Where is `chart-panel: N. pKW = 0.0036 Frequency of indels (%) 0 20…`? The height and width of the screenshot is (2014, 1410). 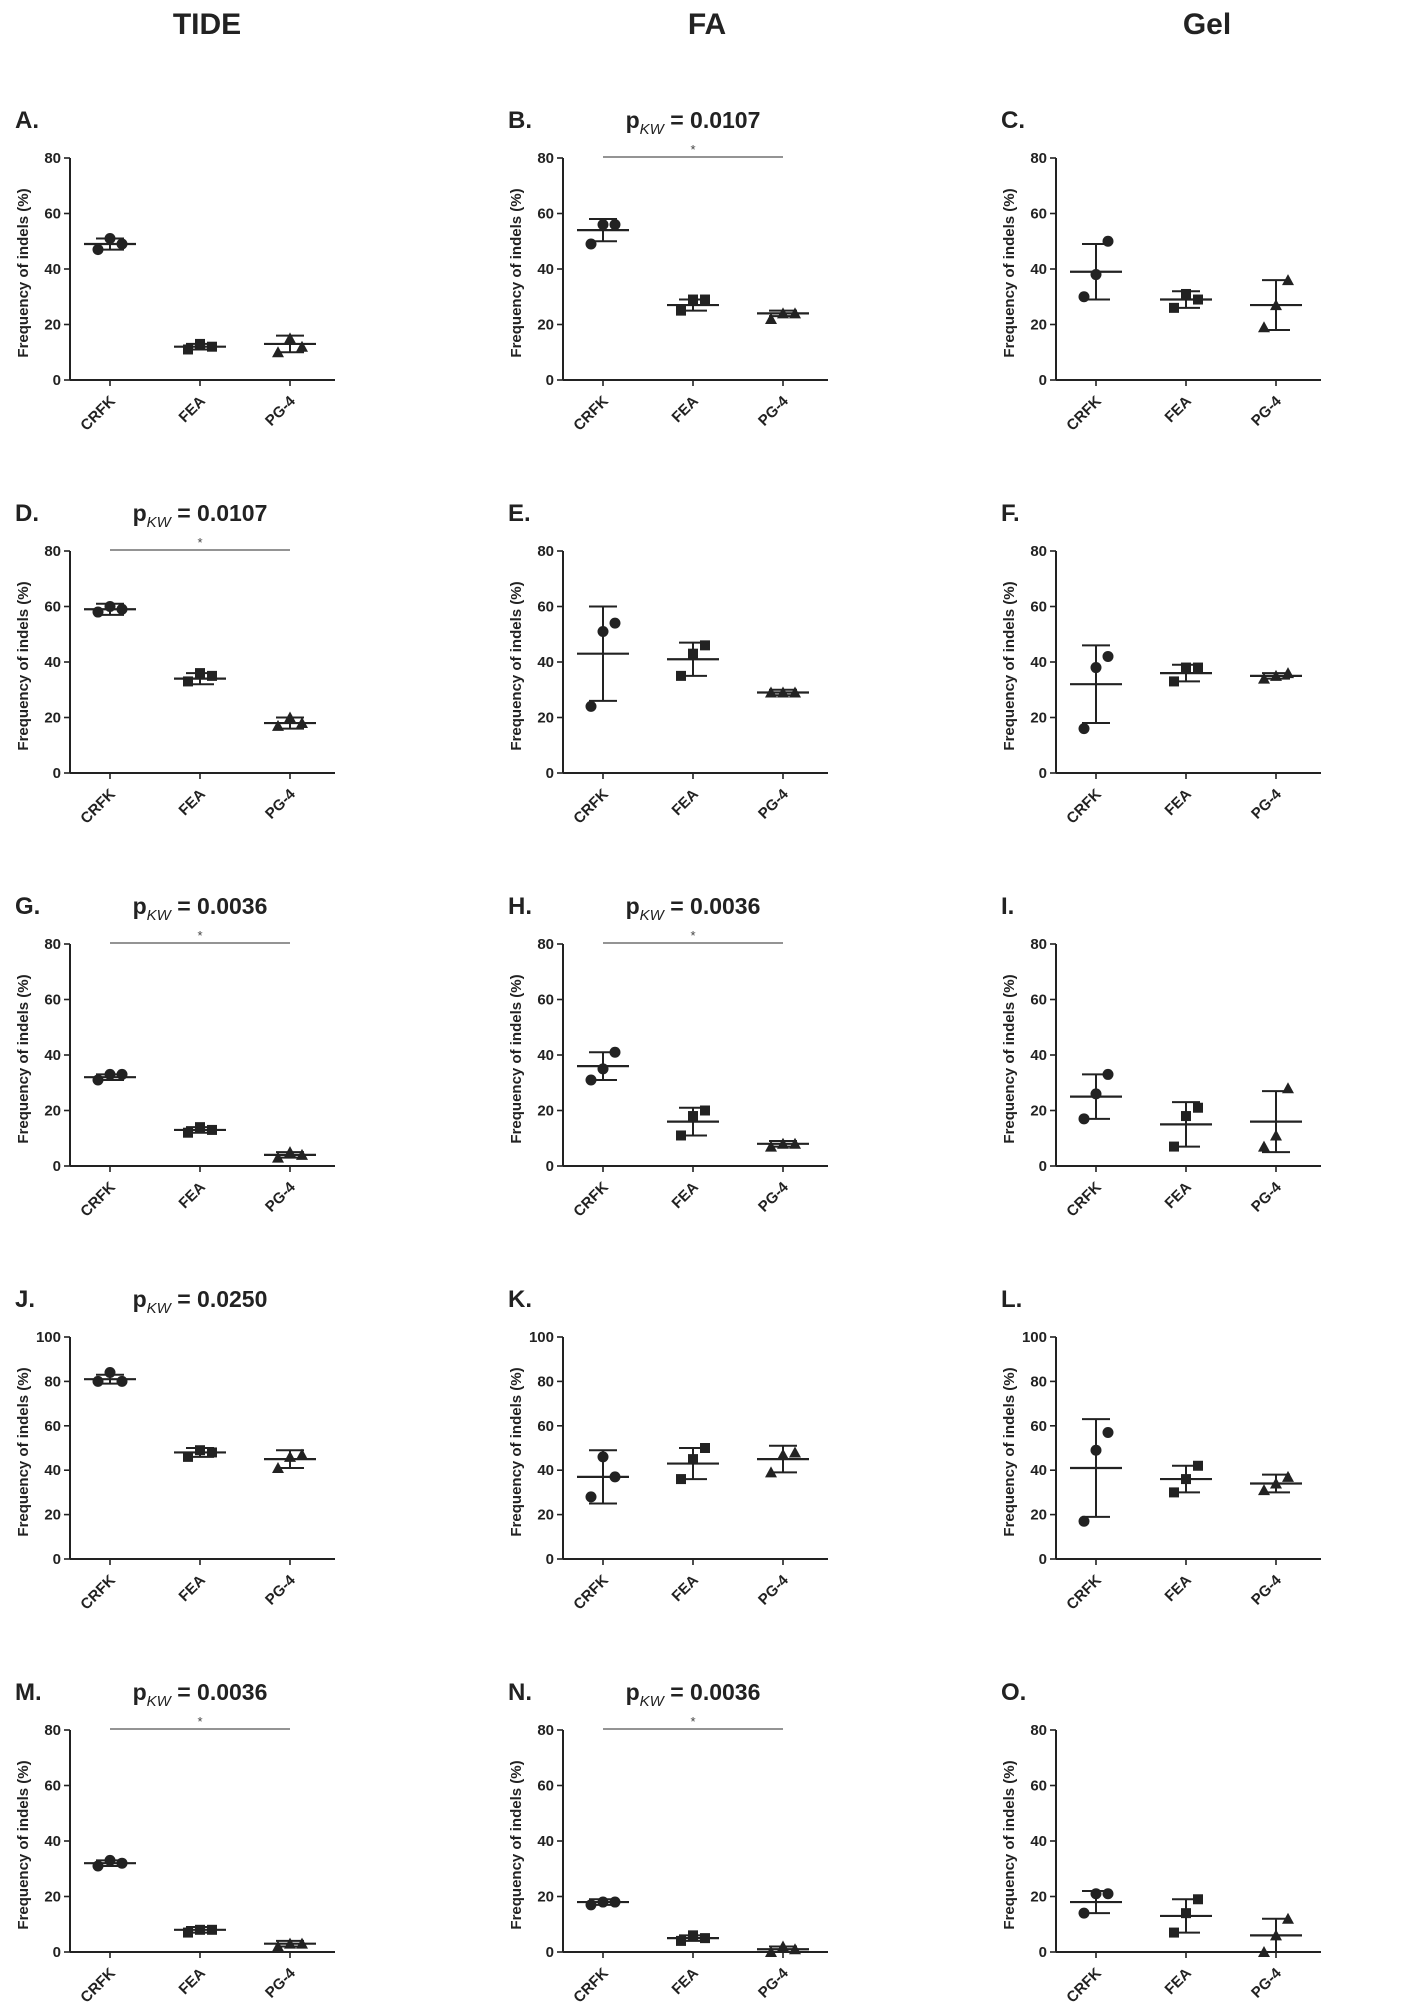 chart-panel: N. pKW = 0.0036 Frequency of indels (%) 0 20… is located at coordinates (668, 1842).